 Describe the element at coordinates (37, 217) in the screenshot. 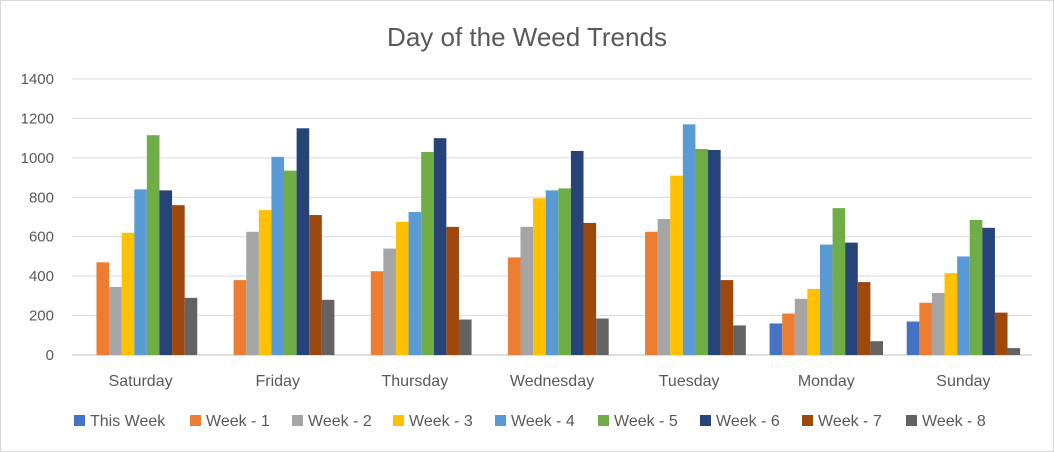

I see `y-axis-ticks: 0 200 400 600 800 1000 1200 1400` at that location.